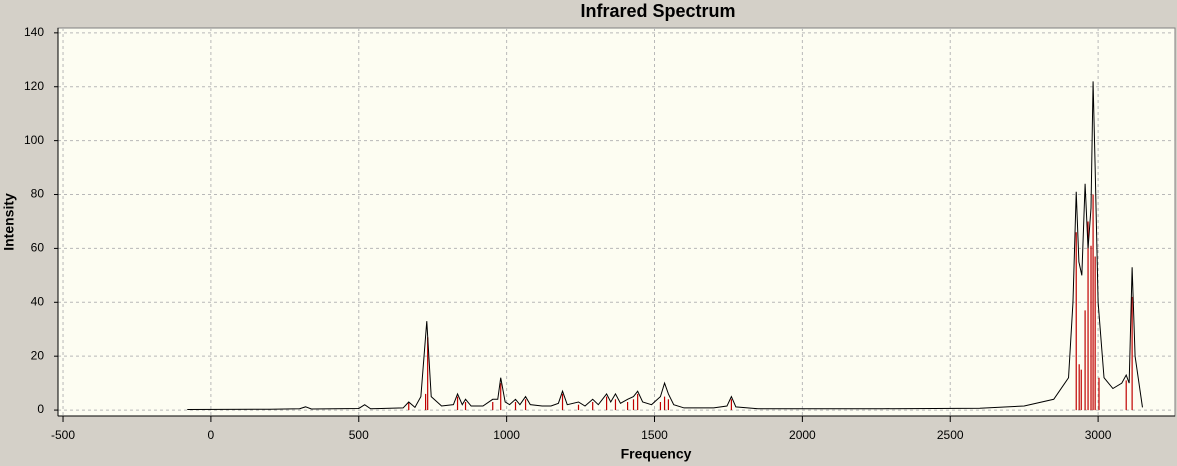 Image resolution: width=1177 pixels, height=466 pixels. What do you see at coordinates (38, 194) in the screenshot?
I see `y-tick-label: 80` at bounding box center [38, 194].